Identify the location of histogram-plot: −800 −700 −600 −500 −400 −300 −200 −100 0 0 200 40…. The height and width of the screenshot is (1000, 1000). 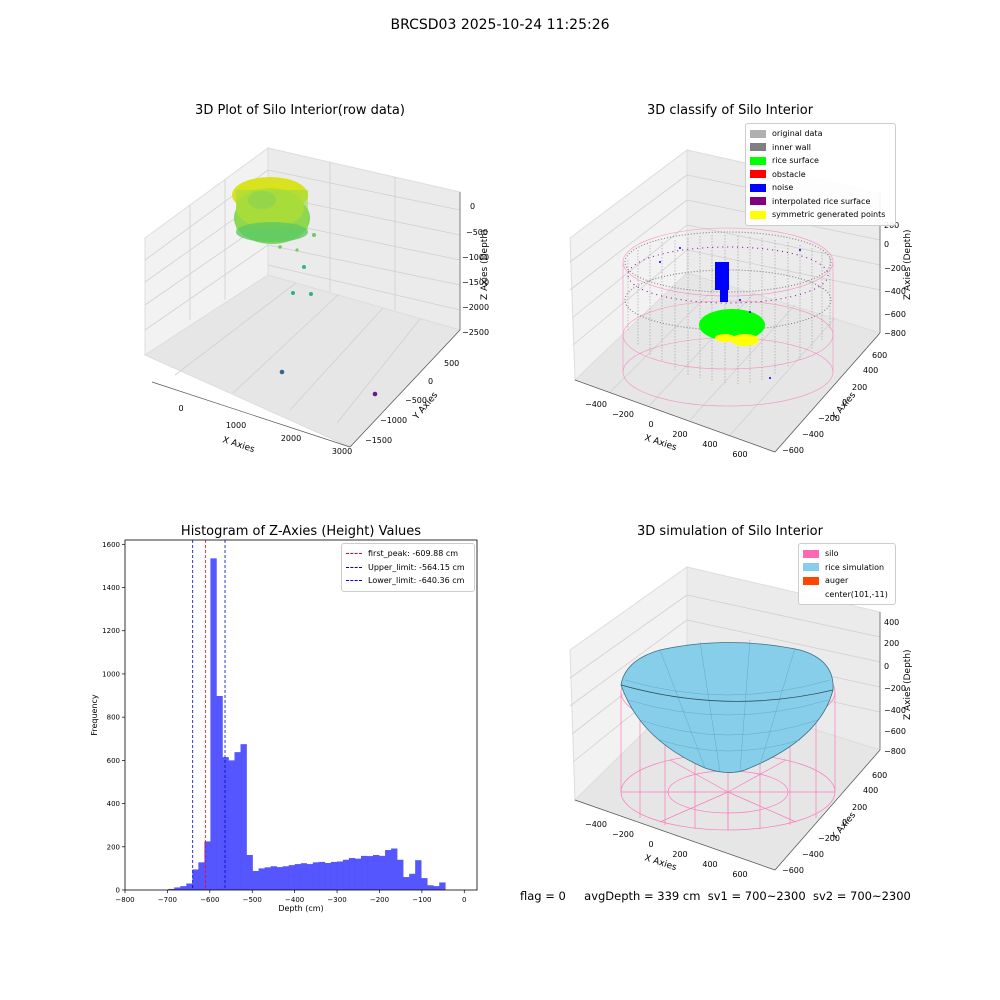
(284, 726).